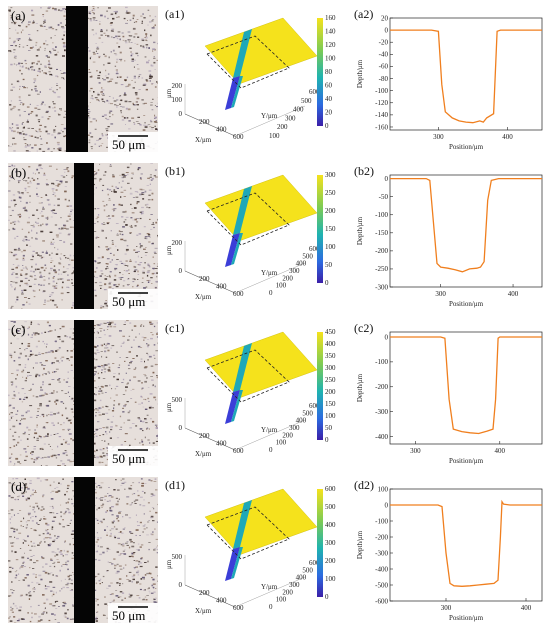 This screenshot has width=550, height=634. What do you see at coordinates (330, 18) in the screenshot?
I see `colorbar-tick-label: 160` at bounding box center [330, 18].